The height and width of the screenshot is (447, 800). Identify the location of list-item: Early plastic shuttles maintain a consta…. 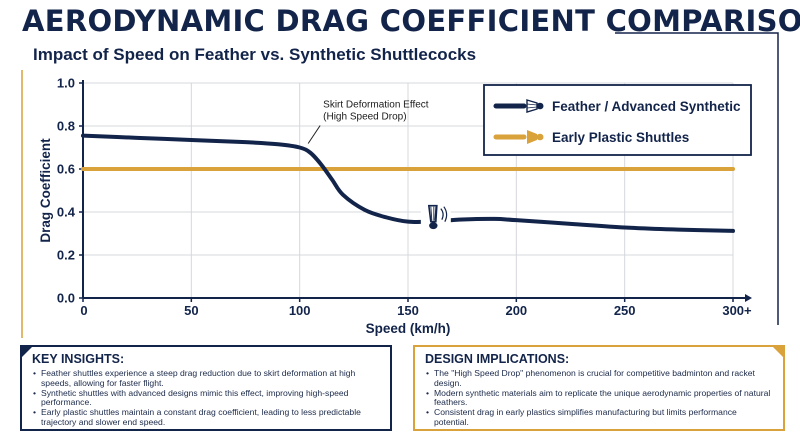
(206, 417).